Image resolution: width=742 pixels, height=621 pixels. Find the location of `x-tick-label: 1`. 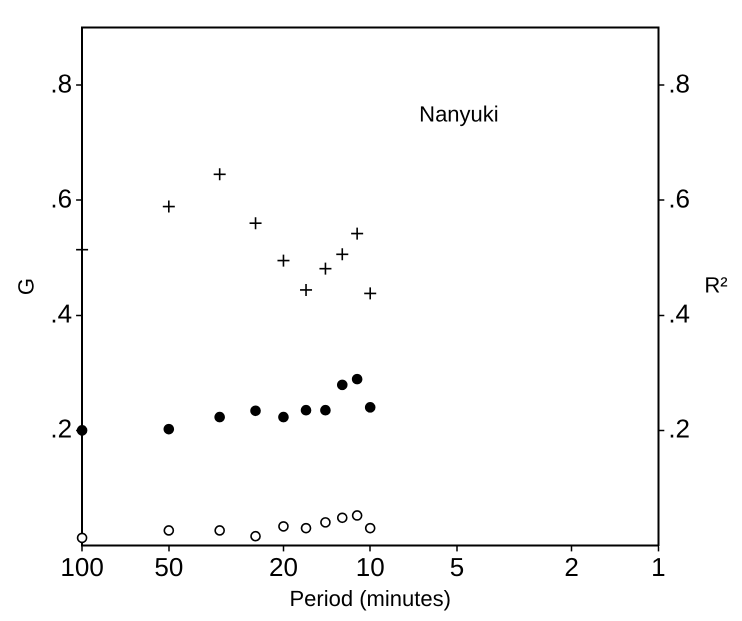

x-tick-label: 1 is located at coordinates (658, 567).